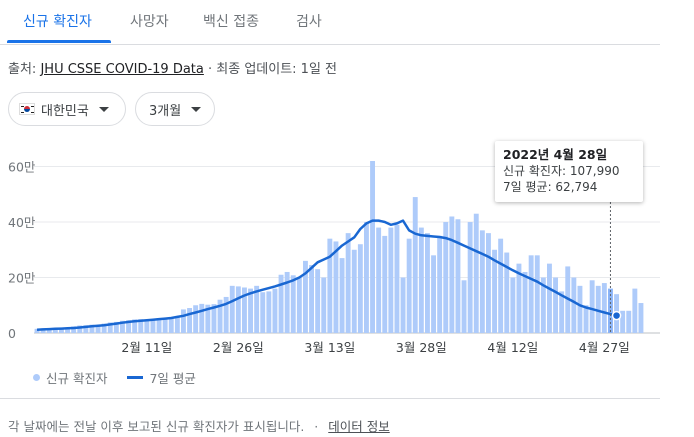  I want to click on period-dropdown-label: 3개월, so click(165, 111).